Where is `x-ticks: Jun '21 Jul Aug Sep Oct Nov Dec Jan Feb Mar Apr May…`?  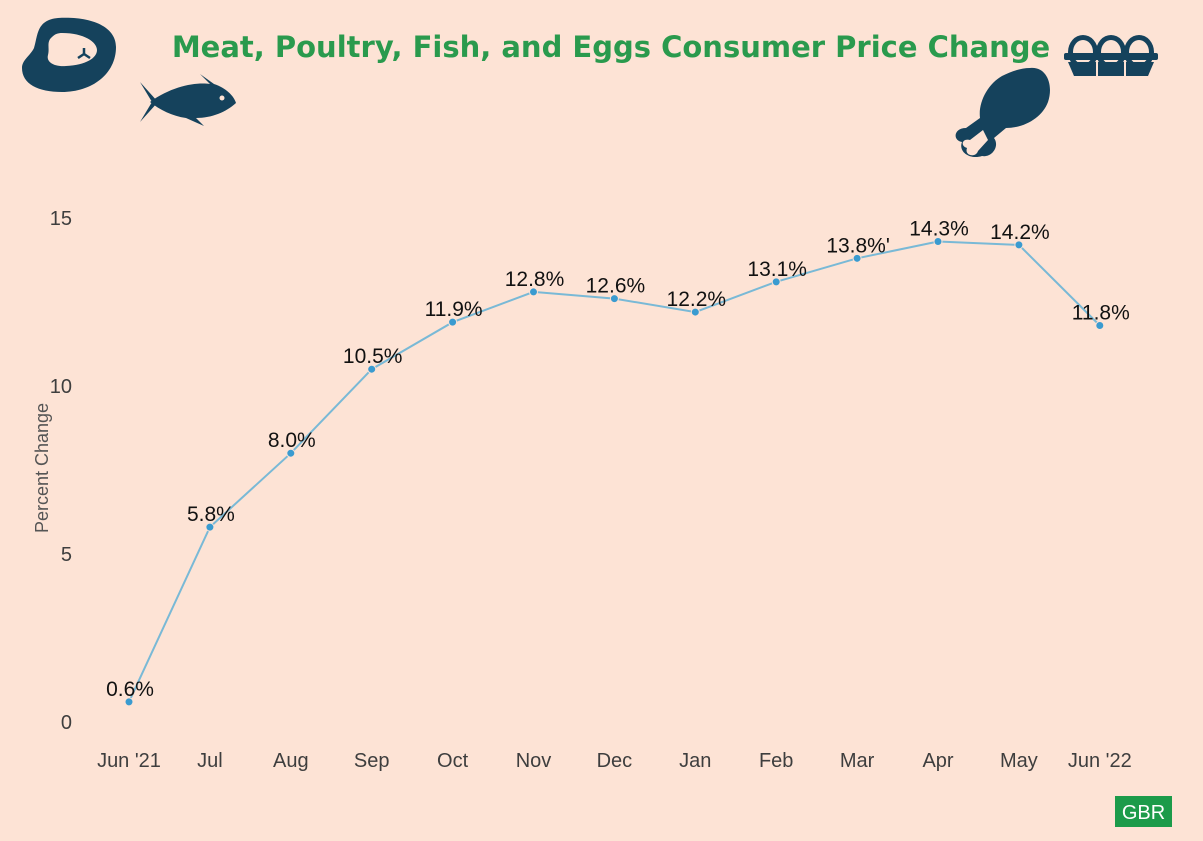 x-ticks: Jun '21 Jul Aug Sep Oct Nov Dec Jan Feb Mar Apr May… is located at coordinates (614, 761).